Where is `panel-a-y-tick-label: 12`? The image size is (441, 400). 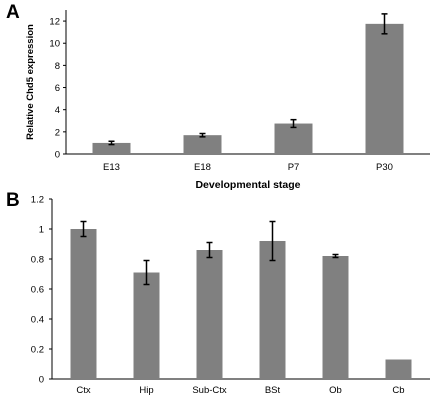
panel-a-y-tick-label: 12 is located at coordinates (54, 22).